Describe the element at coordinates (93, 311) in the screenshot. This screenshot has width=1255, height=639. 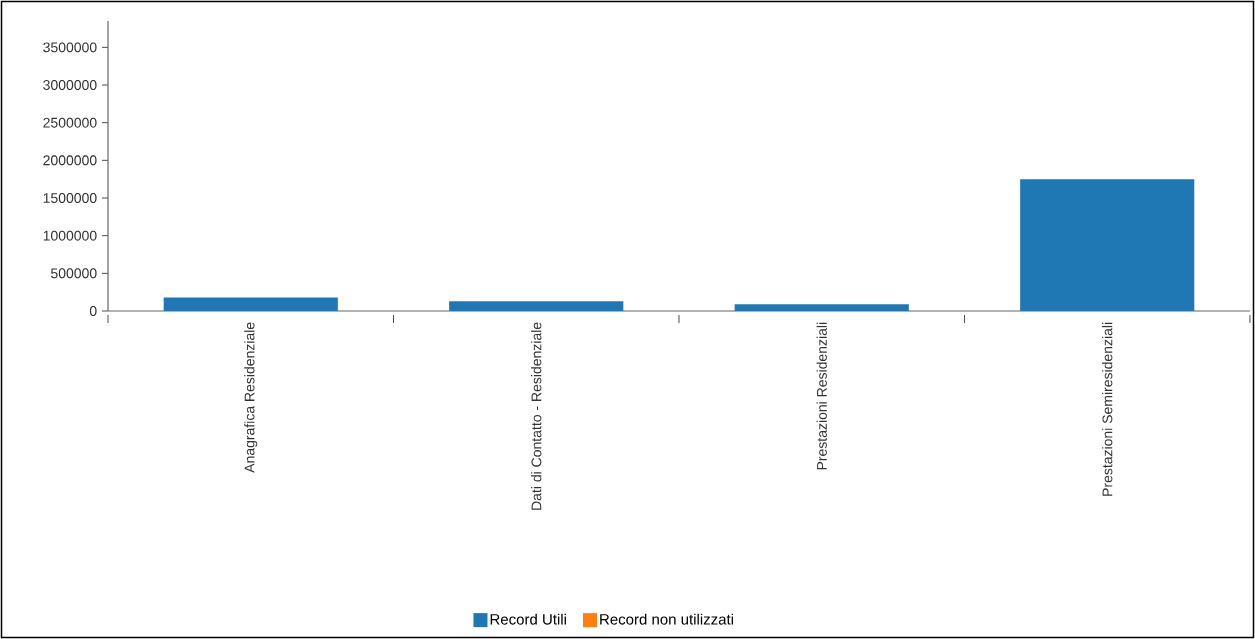
I see `y-tick-label: 0` at that location.